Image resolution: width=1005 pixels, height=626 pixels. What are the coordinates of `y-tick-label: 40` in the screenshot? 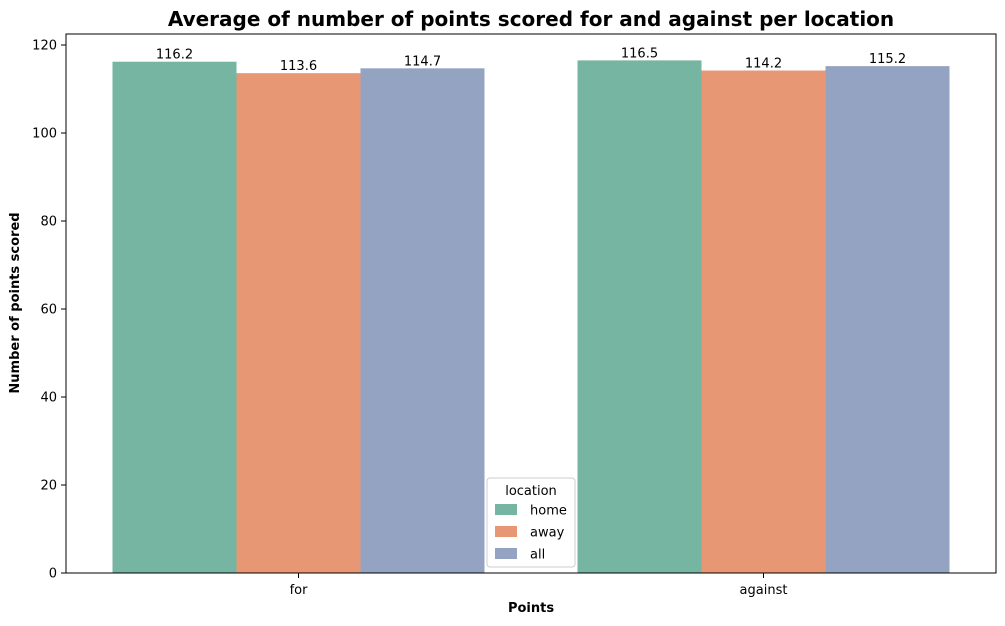 It's located at (48, 398).